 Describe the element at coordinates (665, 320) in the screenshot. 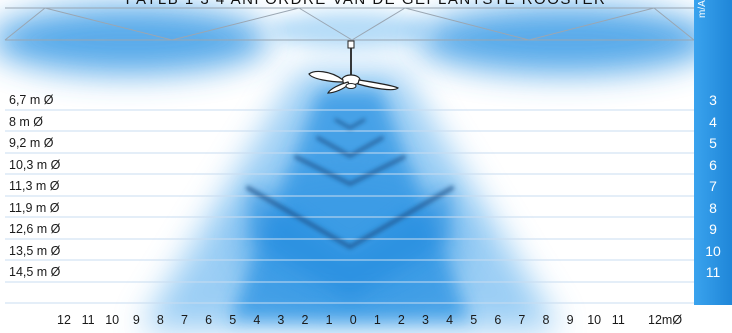

I see `x-axis-end-label: 12mØ` at that location.